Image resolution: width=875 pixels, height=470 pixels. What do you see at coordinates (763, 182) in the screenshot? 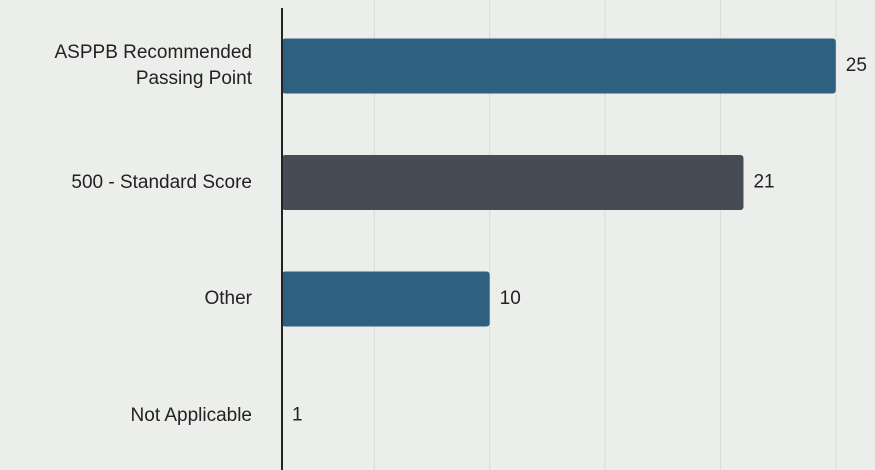
I see `value-label: 21` at bounding box center [763, 182].